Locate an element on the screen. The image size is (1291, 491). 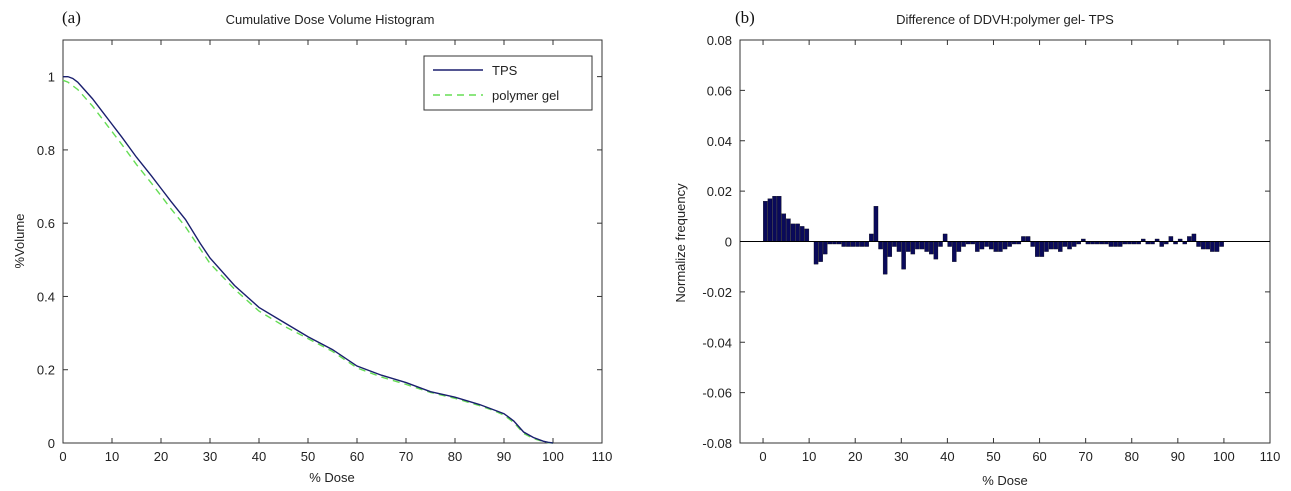
panel-b-x-tick-label: 110 is located at coordinates (1270, 456).